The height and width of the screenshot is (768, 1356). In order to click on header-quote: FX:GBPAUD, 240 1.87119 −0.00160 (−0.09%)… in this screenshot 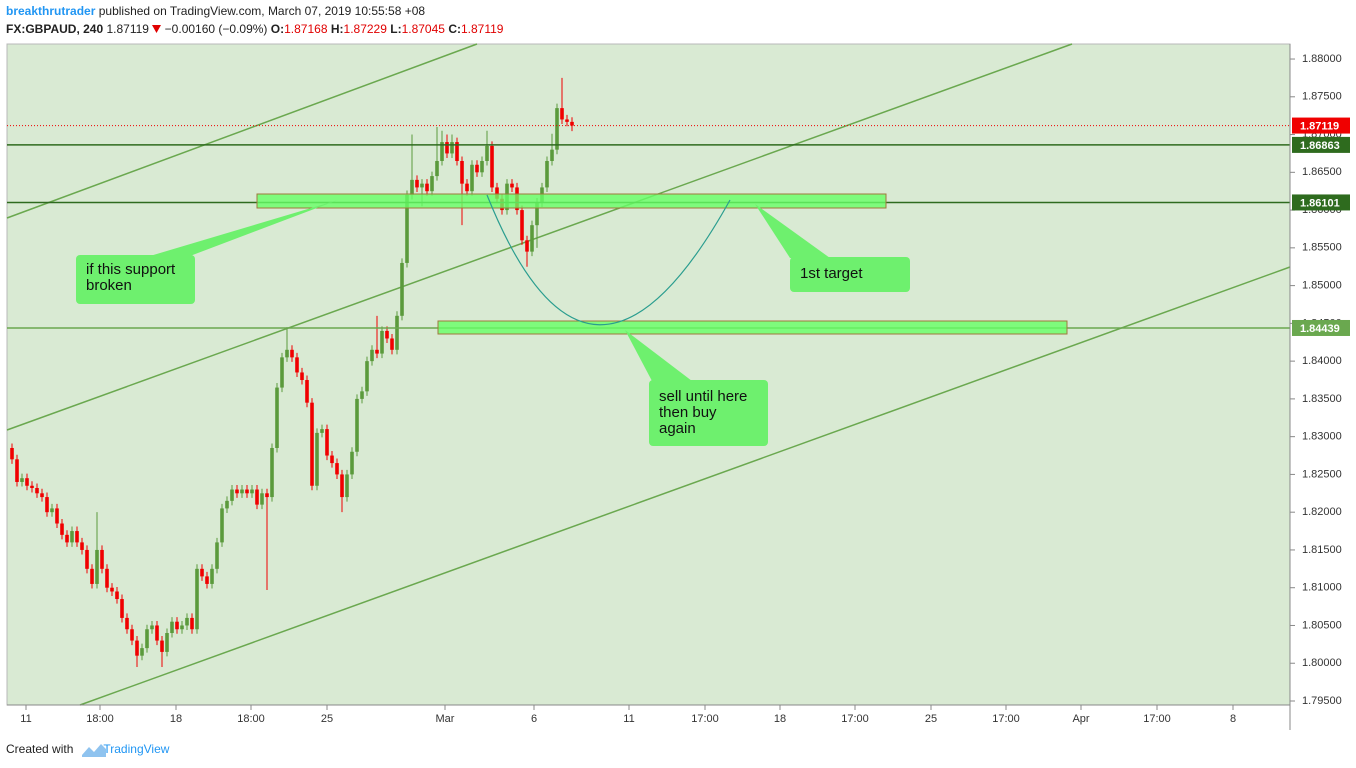, I will do `click(254, 29)`.